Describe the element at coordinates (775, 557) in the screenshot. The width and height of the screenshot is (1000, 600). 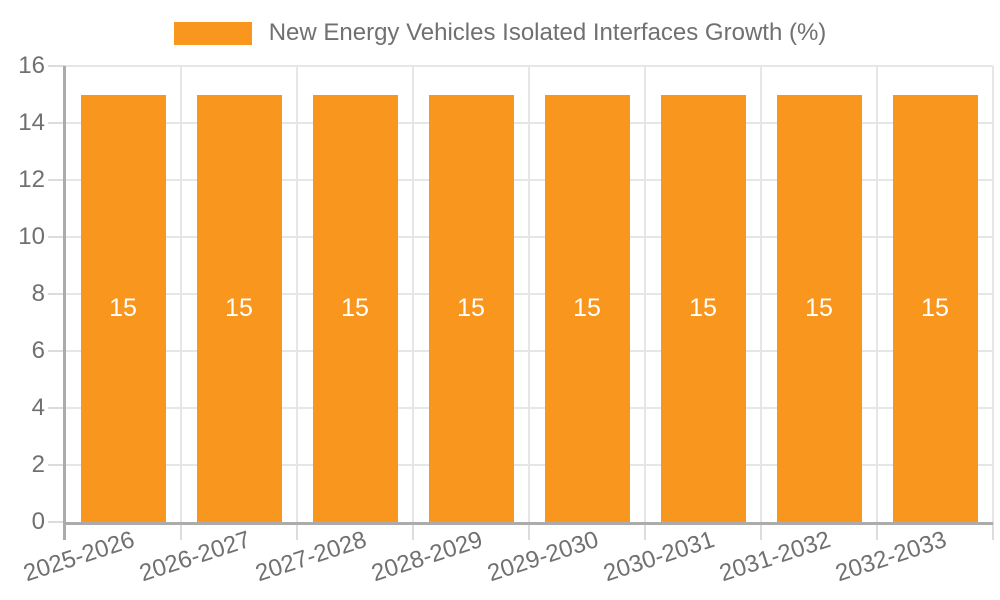
I see `x-tick-label: 2031-2032` at that location.